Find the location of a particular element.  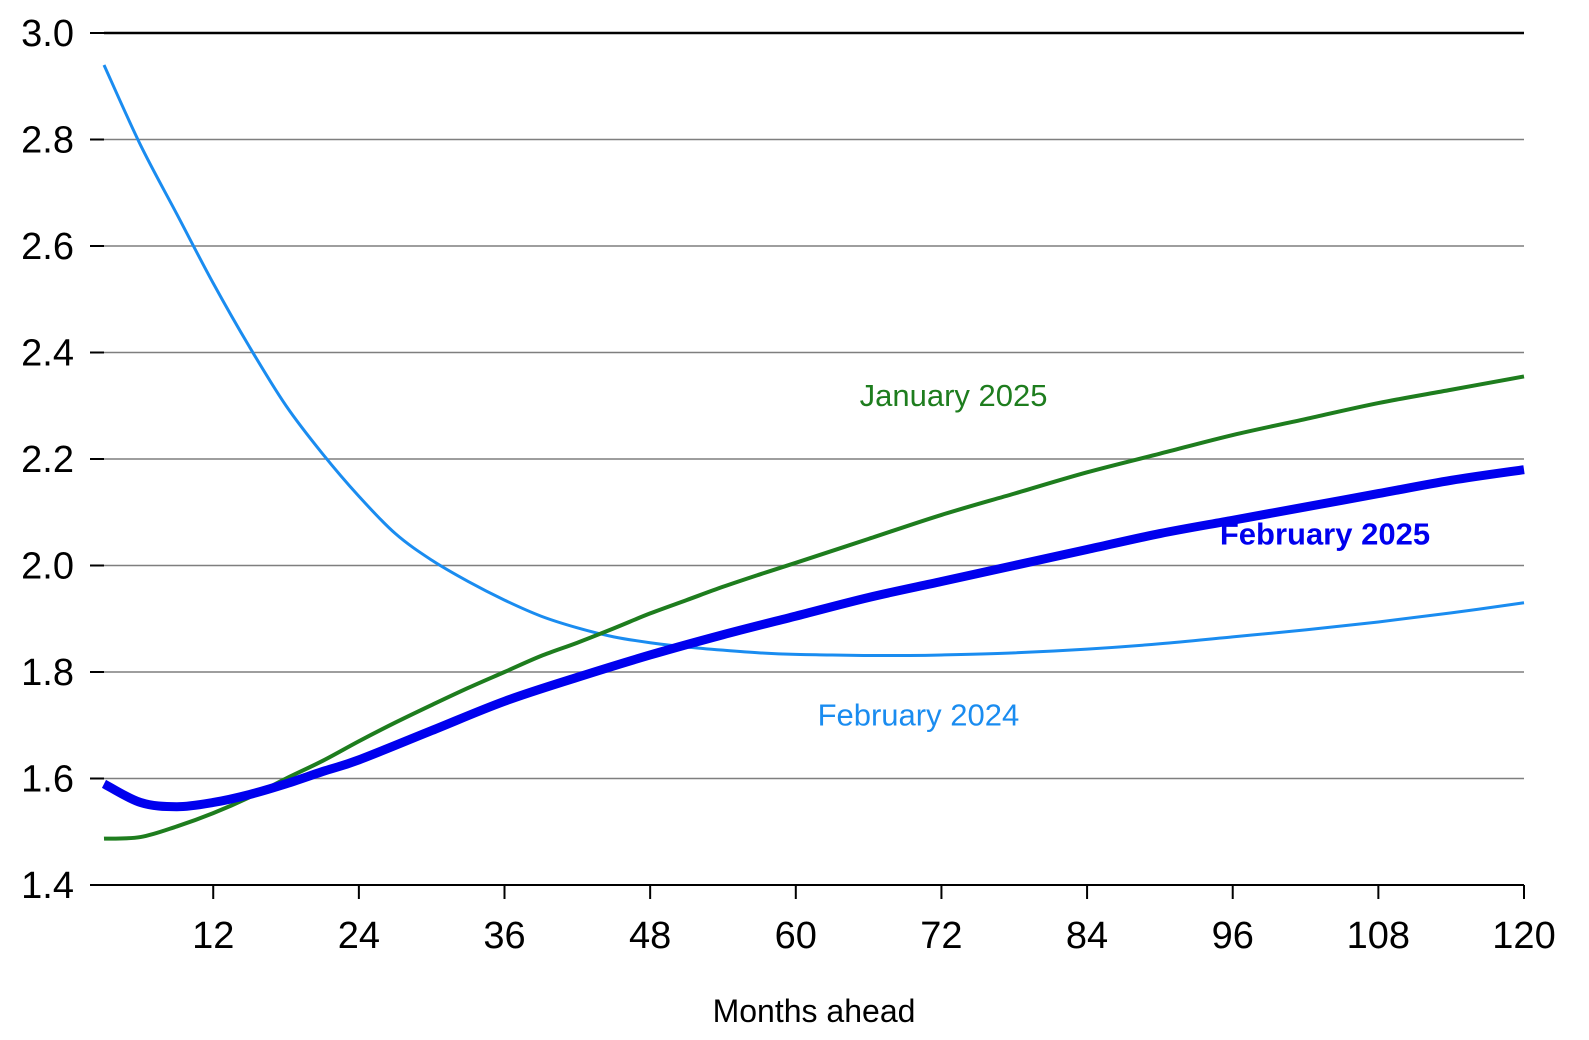

y-tick-label: 1.8 is located at coordinates (47, 673).